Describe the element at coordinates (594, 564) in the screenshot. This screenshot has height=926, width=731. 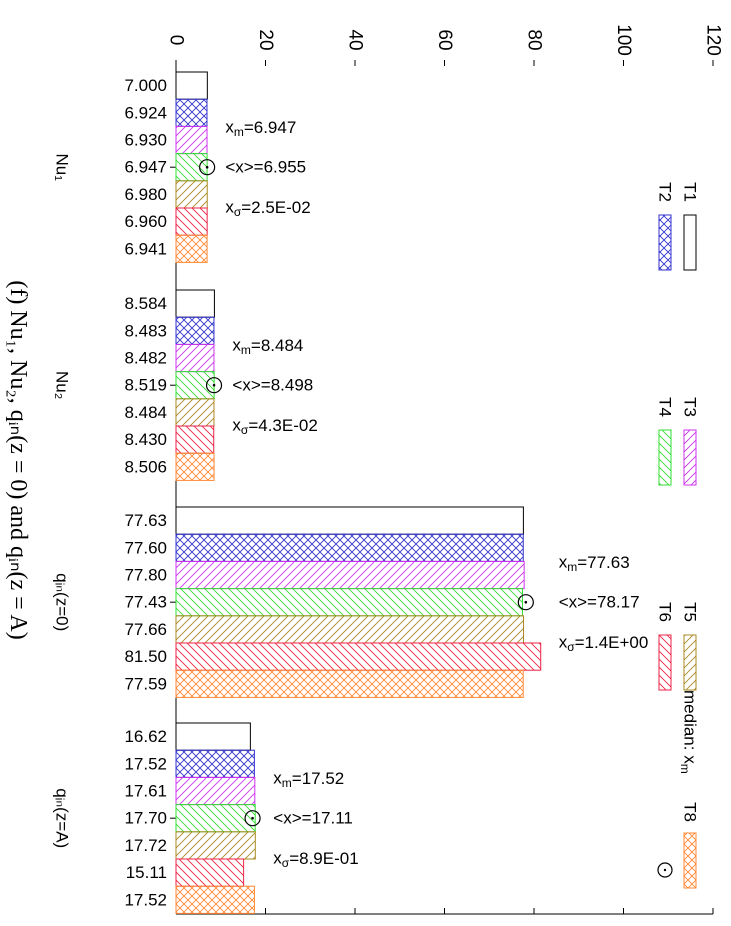
I see `median-annotation: xm=77.63` at that location.